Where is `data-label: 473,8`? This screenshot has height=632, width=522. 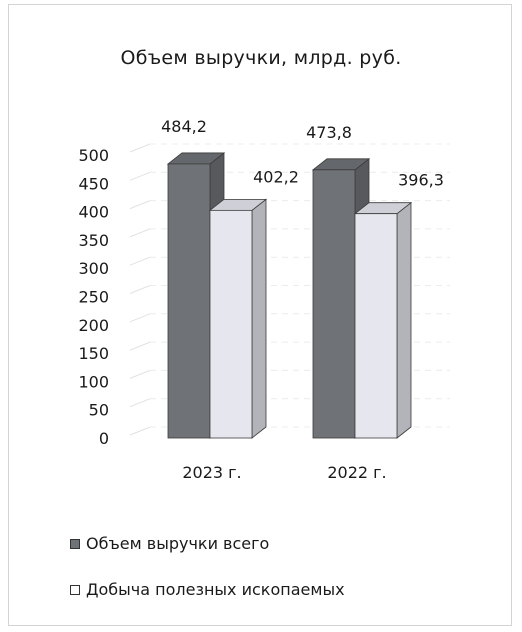 data-label: 473,8 is located at coordinates (329, 132).